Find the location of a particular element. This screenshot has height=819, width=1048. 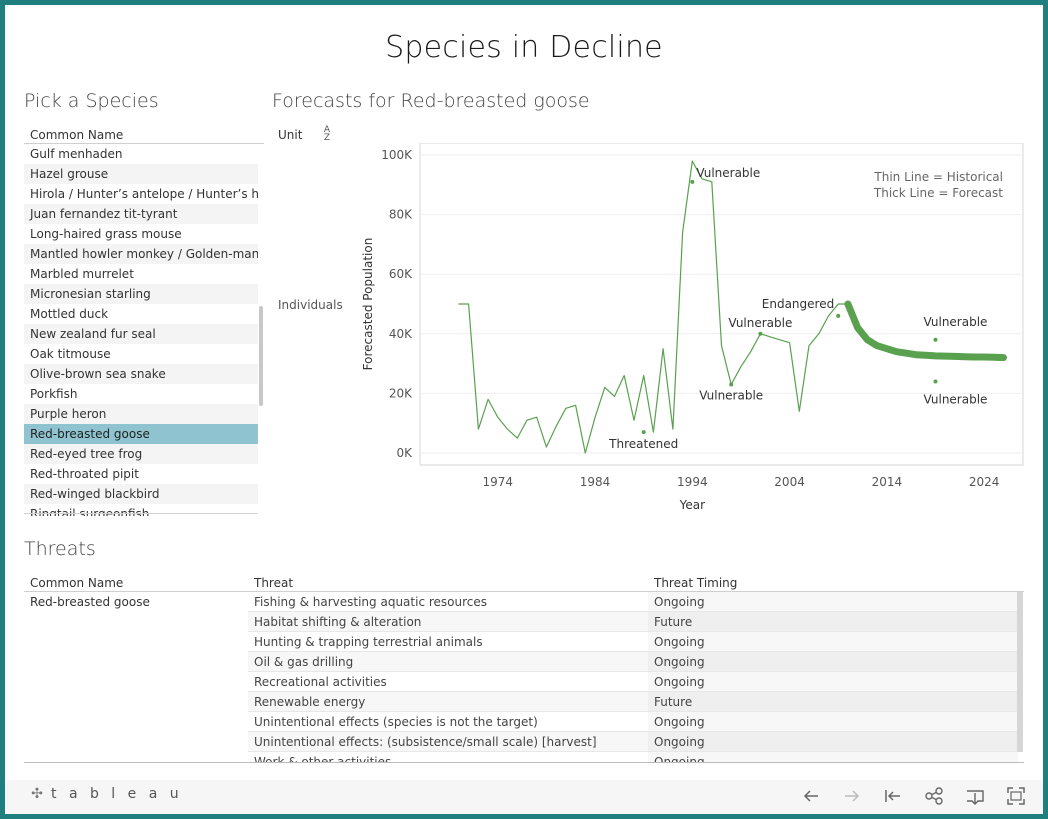

species-list-item: Red-breasted goose is located at coordinates (141, 434).